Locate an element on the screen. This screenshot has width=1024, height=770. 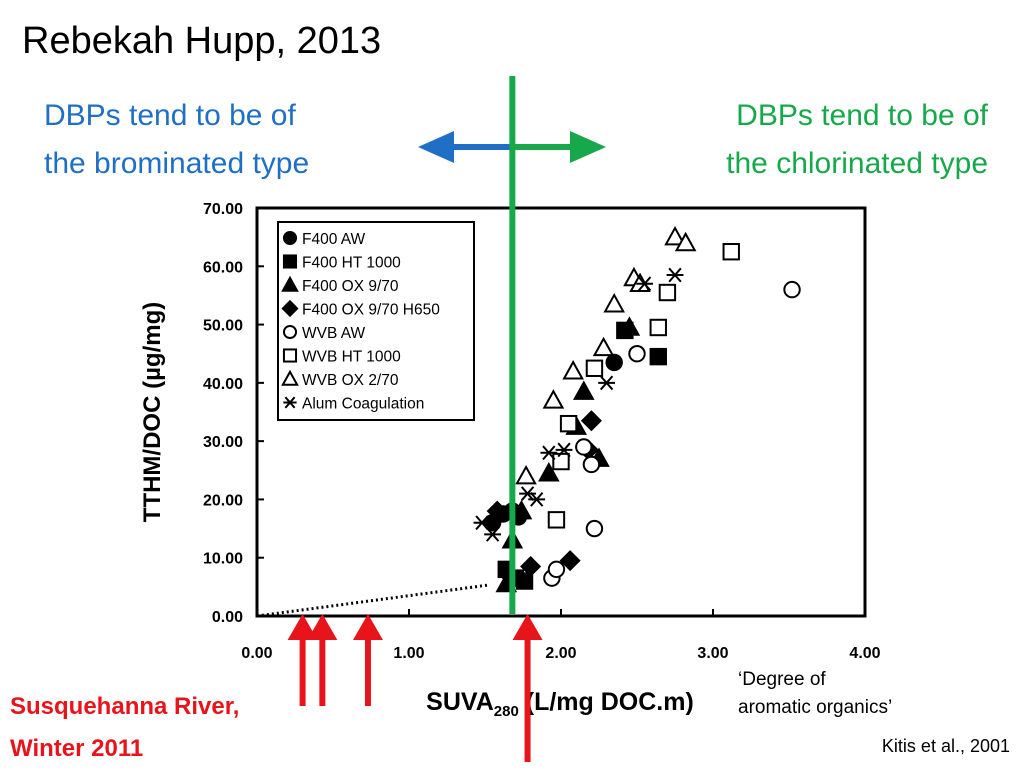
river-note-line-2: Winter 2011 is located at coordinates (77, 748).